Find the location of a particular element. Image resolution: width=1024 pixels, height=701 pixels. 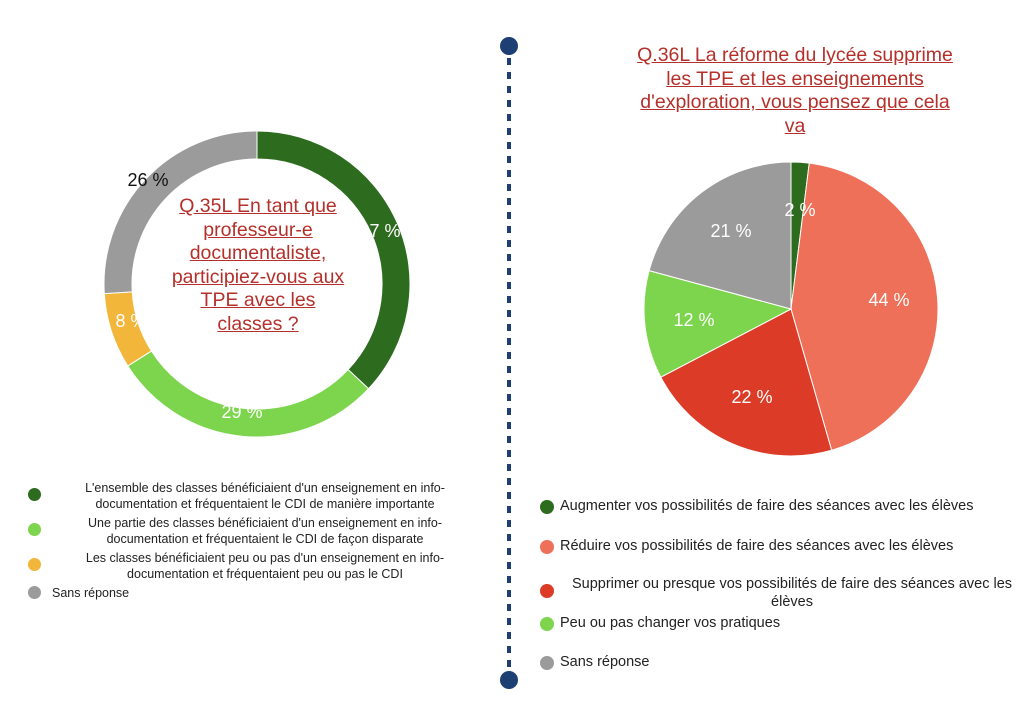

pie-chart-q36l: 2 % 44 % 22 % 12 % 21 % is located at coordinates (791, 309).